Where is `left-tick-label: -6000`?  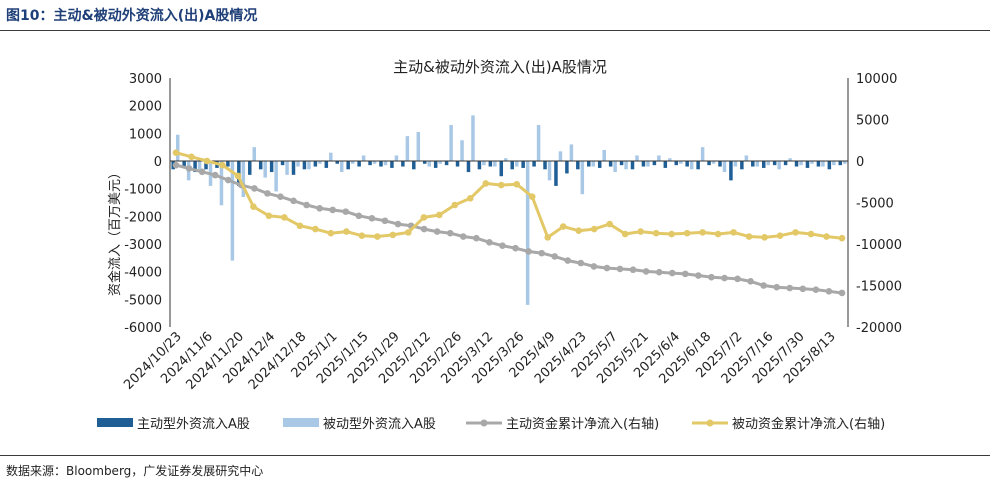 left-tick-label: -6000 is located at coordinates (143, 328).